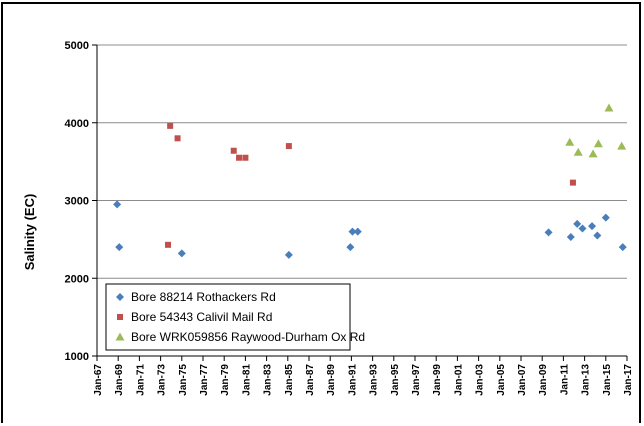 The width and height of the screenshot is (644, 426). I want to click on x-tick-label: Jan-99, so click(437, 380).